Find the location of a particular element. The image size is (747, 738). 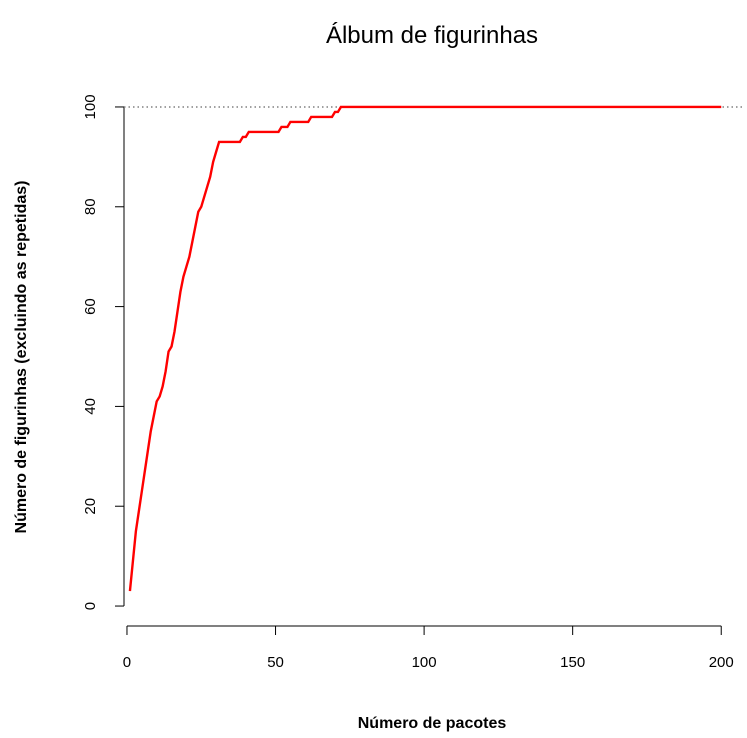

y-tick-label: 20 is located at coordinates (90, 506).